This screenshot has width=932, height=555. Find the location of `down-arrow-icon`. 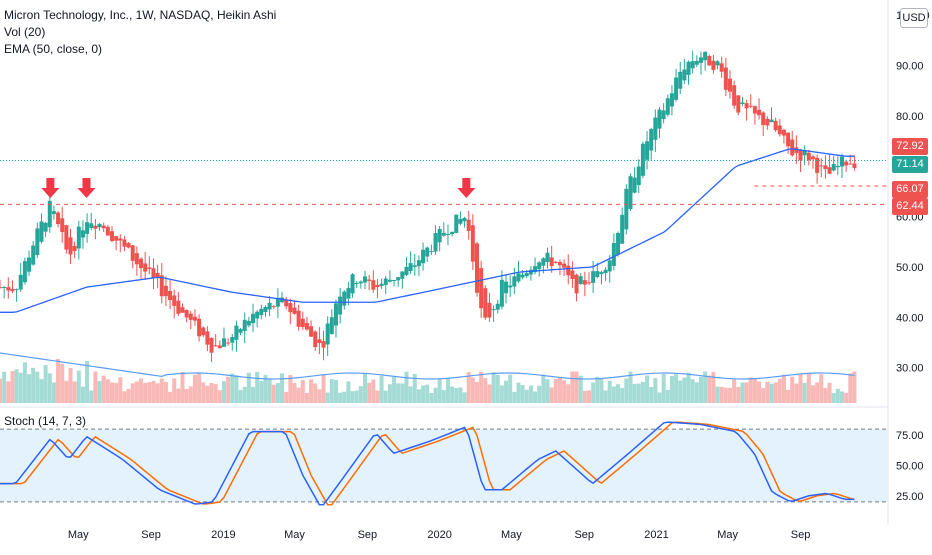

down-arrow-icon is located at coordinates (466, 188).